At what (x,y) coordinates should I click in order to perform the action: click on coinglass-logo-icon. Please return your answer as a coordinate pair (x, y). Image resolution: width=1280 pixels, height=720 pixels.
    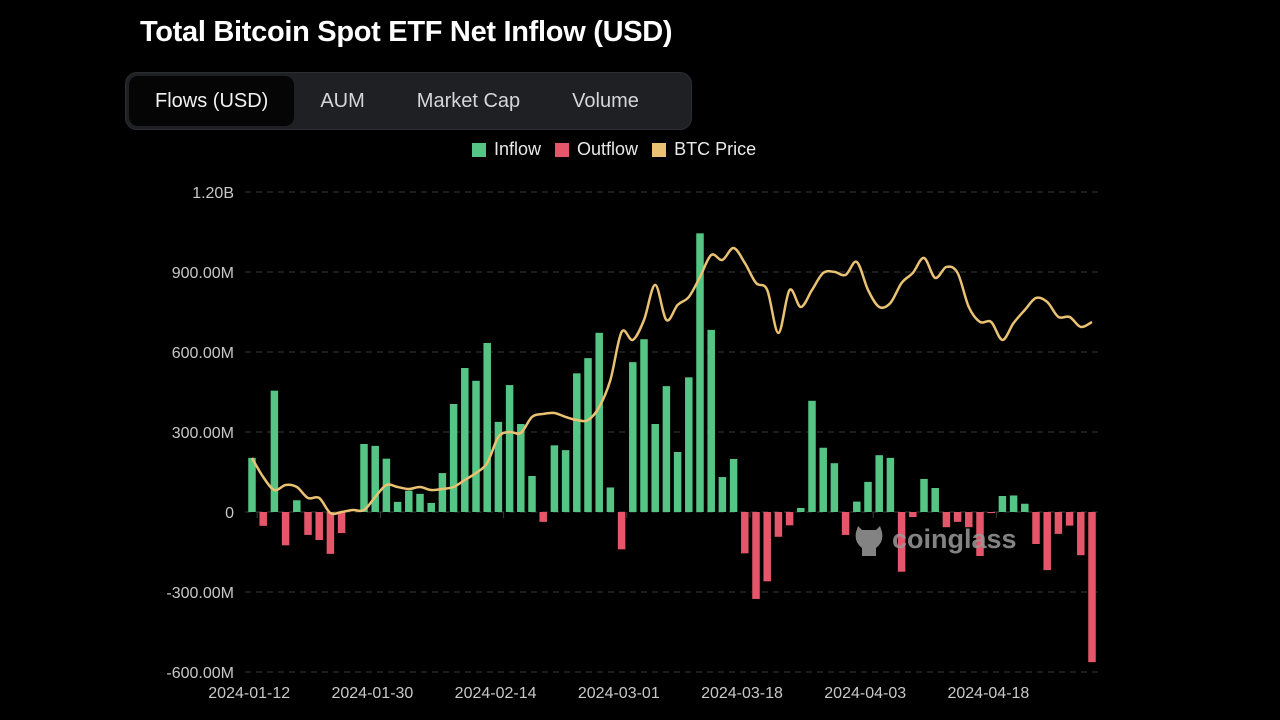
    Looking at the image, I should click on (869, 541).